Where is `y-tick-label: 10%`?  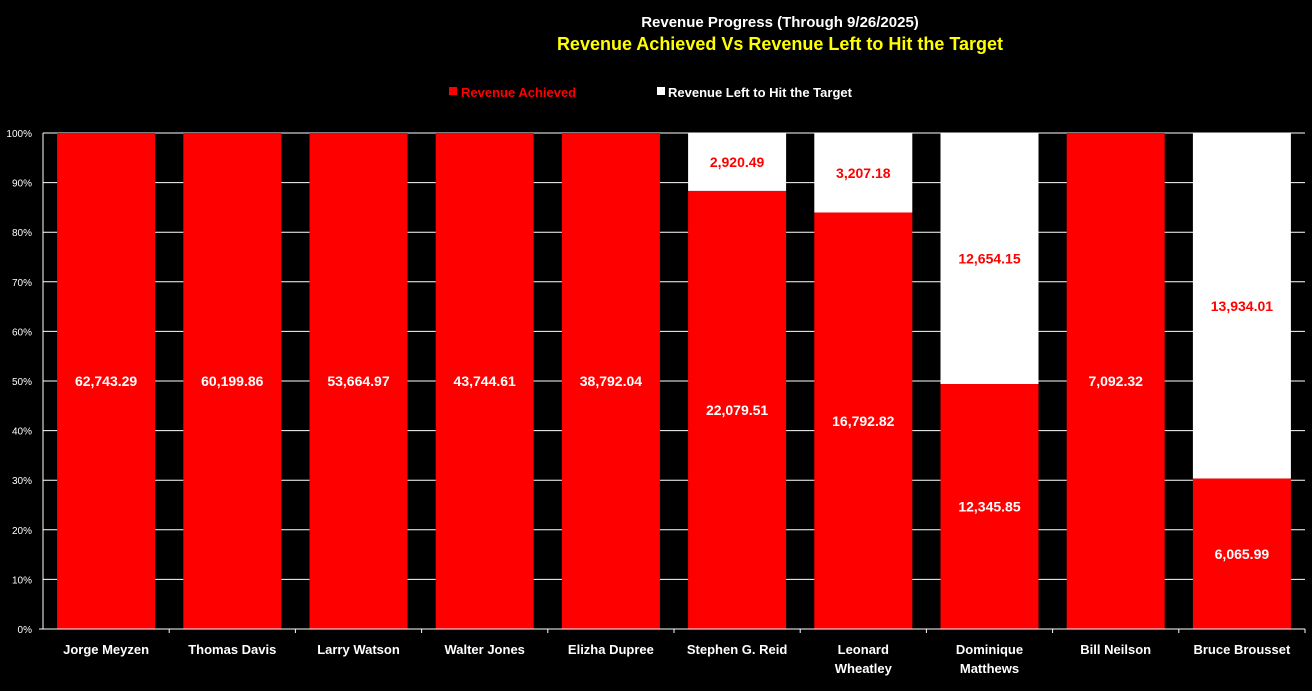 y-tick-label: 10% is located at coordinates (22, 580).